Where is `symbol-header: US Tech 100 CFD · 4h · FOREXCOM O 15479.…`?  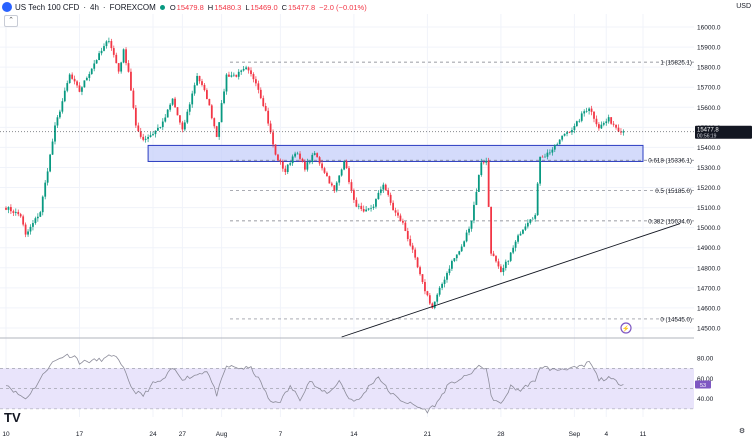 symbol-header: US Tech 100 CFD · 4h · FOREXCOM O 15479.… is located at coordinates (185, 7).